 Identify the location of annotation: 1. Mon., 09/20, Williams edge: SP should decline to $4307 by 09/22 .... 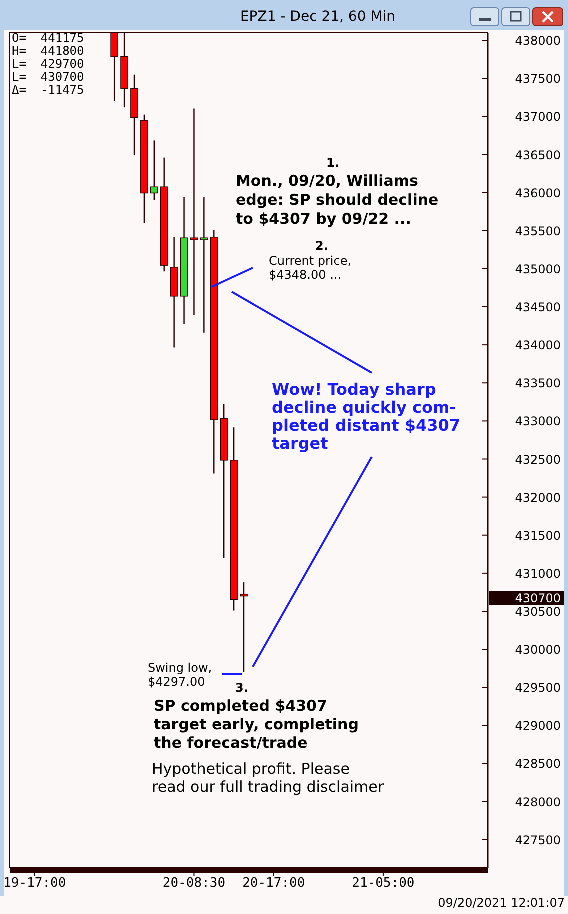
(337, 192).